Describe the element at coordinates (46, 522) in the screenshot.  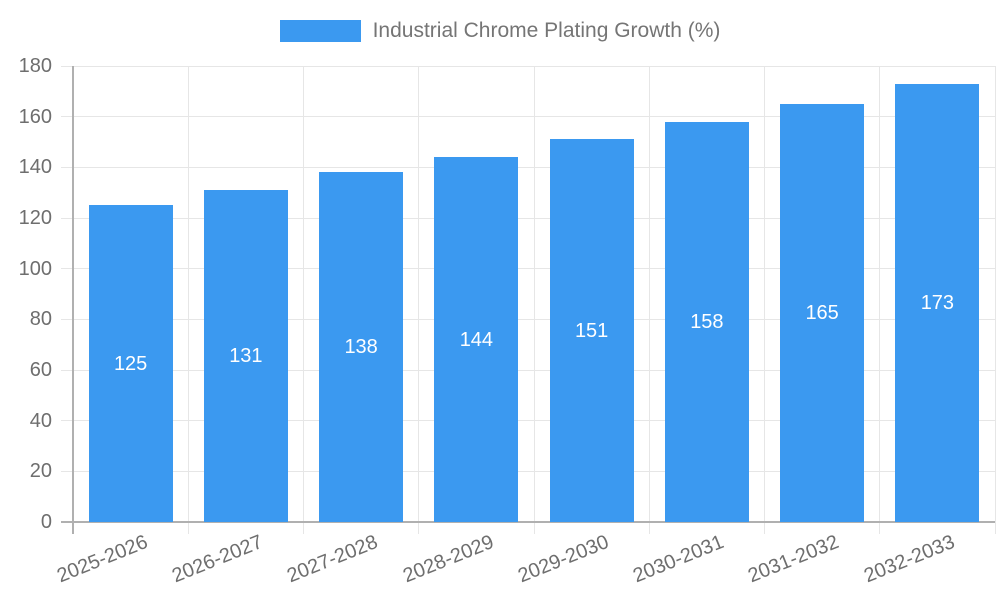
I see `y-axis-tick-label: 0` at that location.